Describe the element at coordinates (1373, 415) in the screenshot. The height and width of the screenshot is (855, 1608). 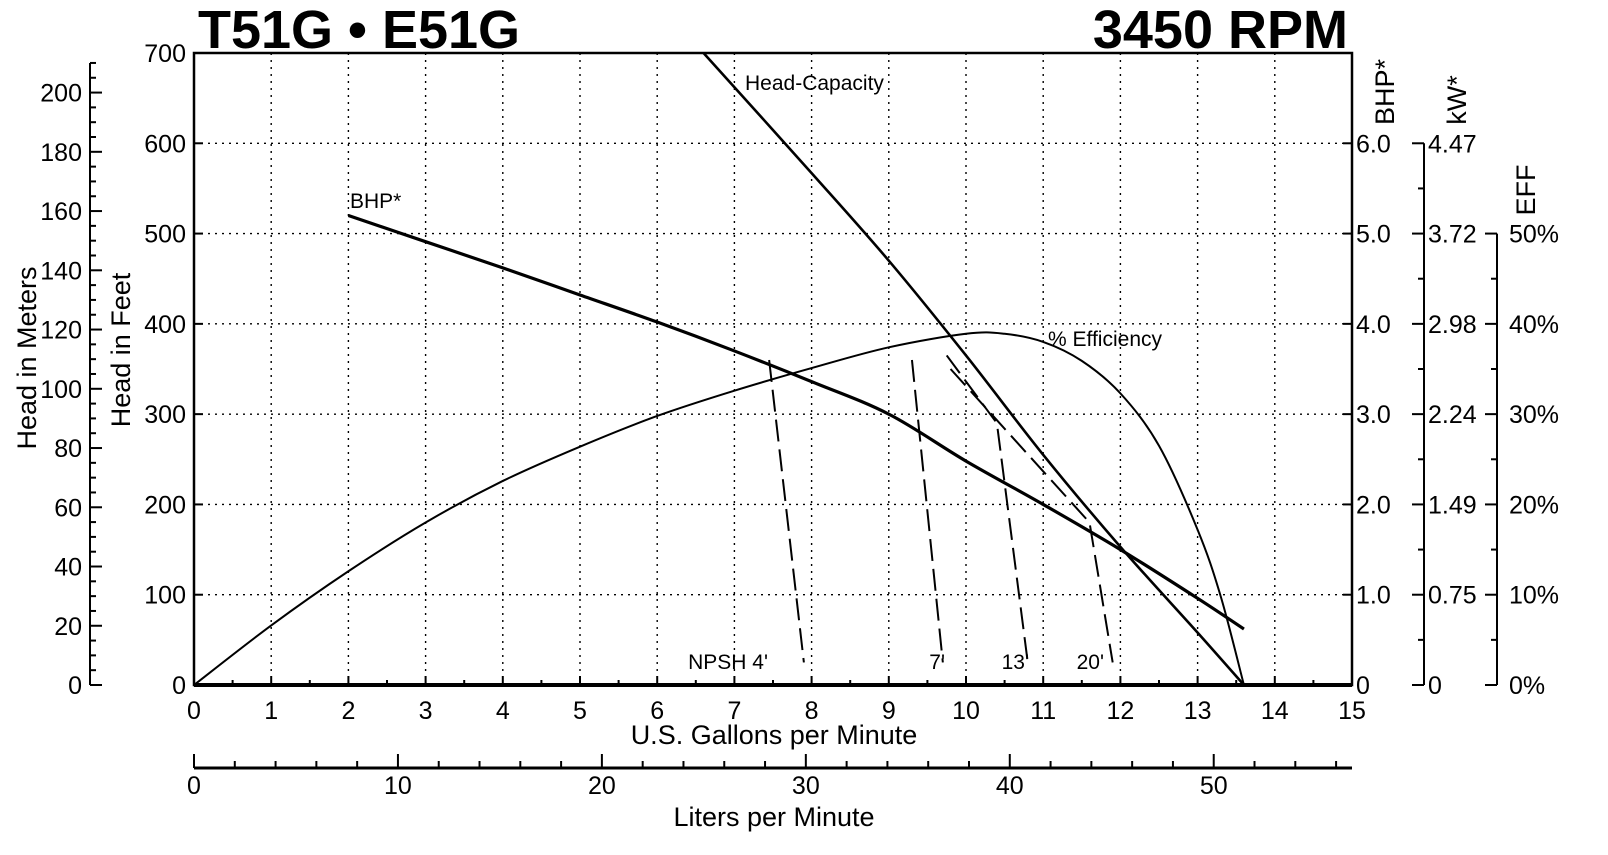
I see `y-bhp-tick-label: 3.0` at that location.